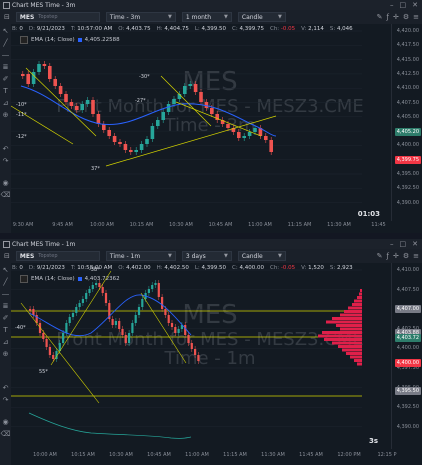 The width and height of the screenshot is (422, 465). I want to click on interval-dropdown: Time - 1m ▼, so click(140, 256).